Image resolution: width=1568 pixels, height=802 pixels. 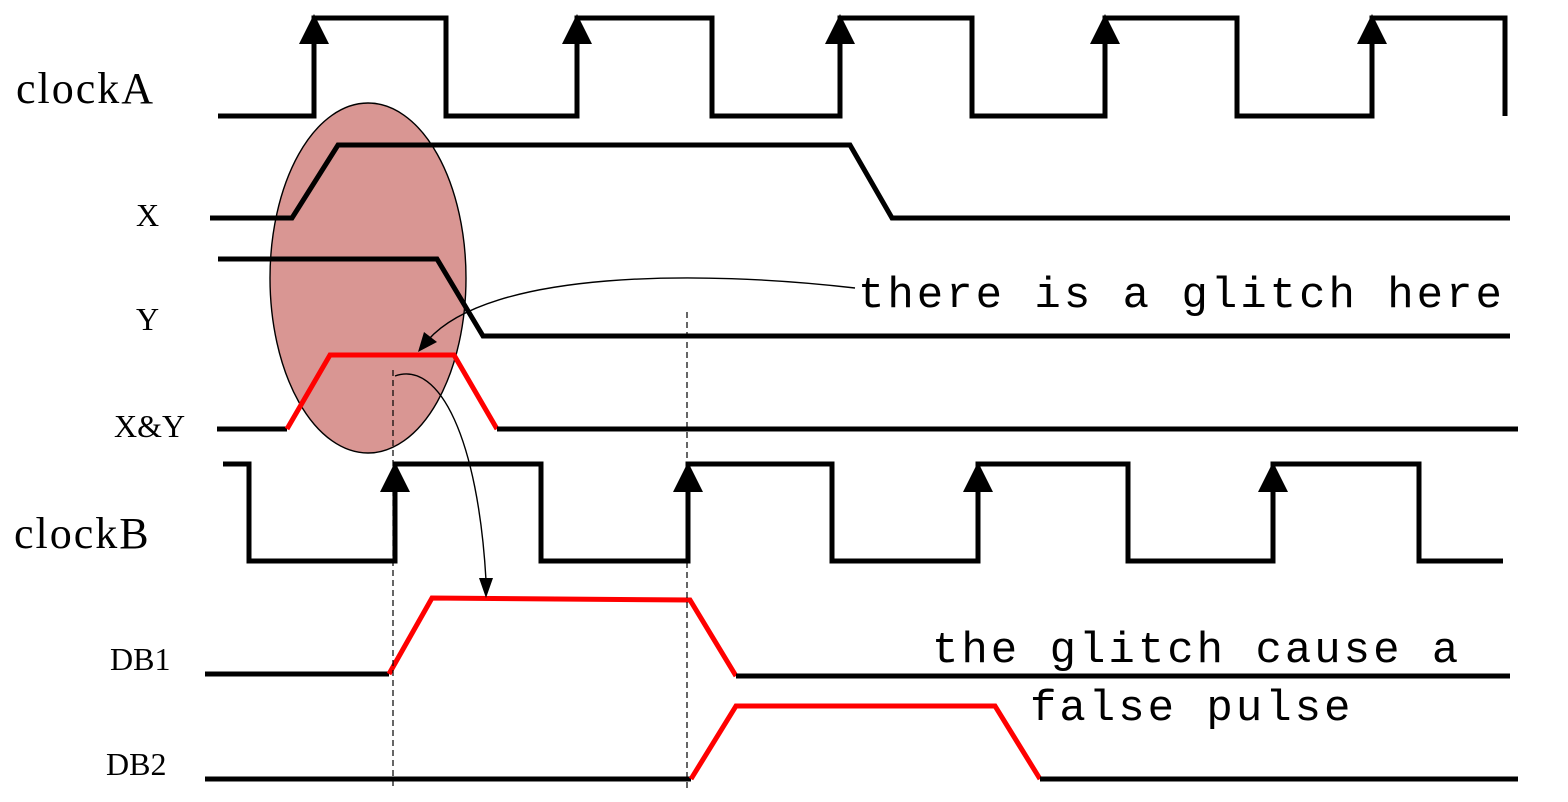 What do you see at coordinates (1196, 651) in the screenshot?
I see `annotation-false-pulse-line1: the glitch cause a` at bounding box center [1196, 651].